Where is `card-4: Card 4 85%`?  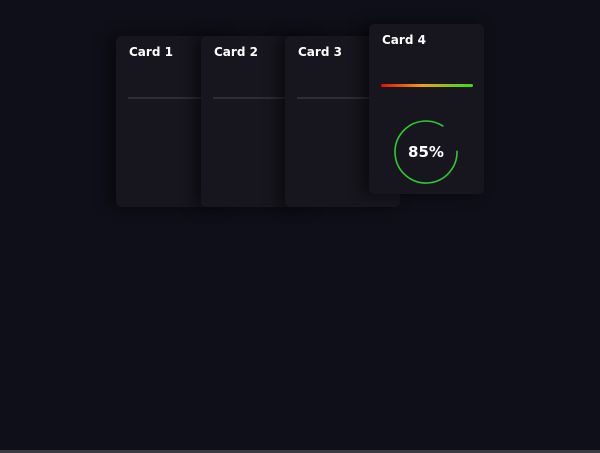
card-4: Card 4 85% is located at coordinates (426, 109).